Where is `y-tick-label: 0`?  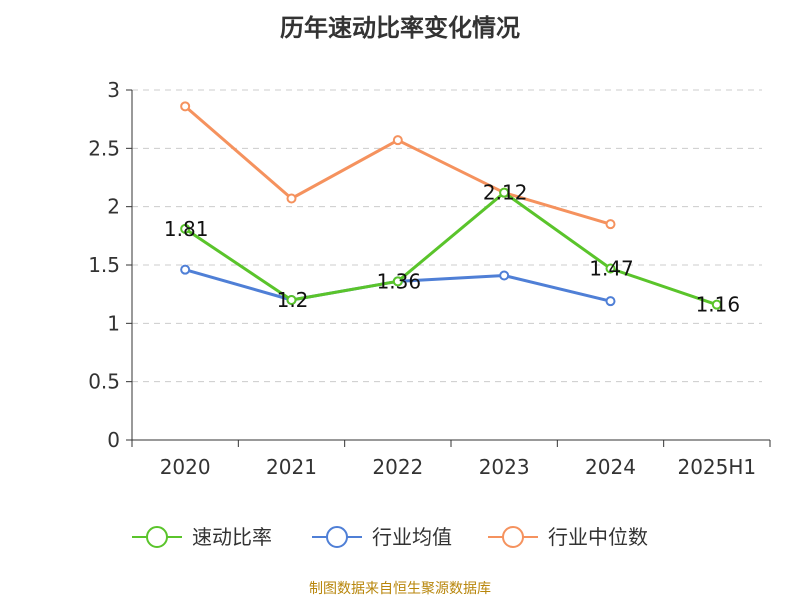
y-tick-label: 0 is located at coordinates (113, 440).